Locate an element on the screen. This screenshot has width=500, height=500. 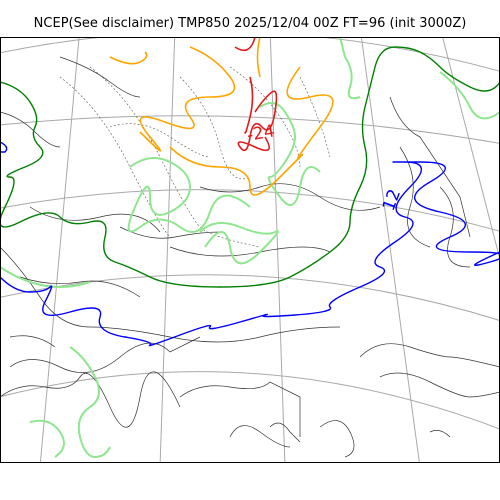
contour-label-minus-24: -24 is located at coordinates (260, 133).